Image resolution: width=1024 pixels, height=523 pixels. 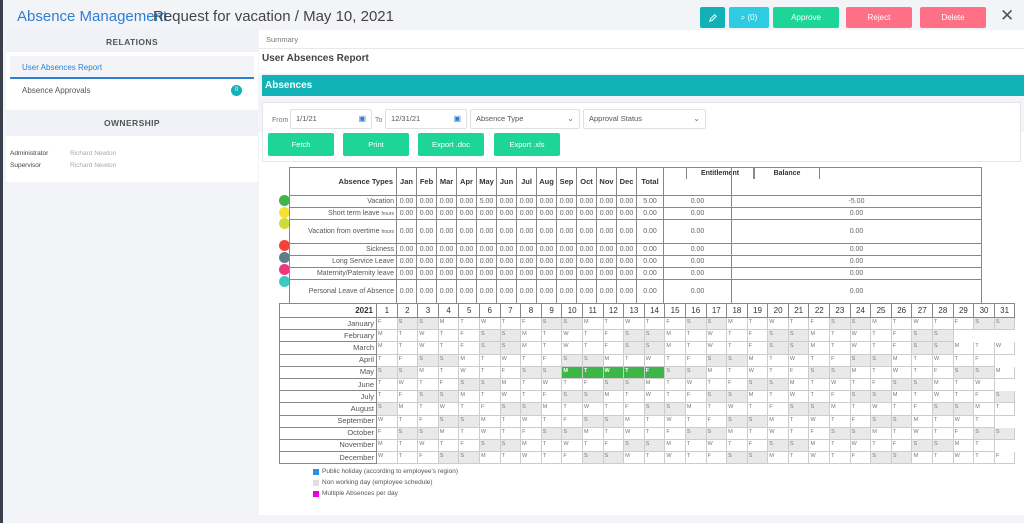 What do you see at coordinates (376, 144) in the screenshot?
I see `print-button: Print` at bounding box center [376, 144].